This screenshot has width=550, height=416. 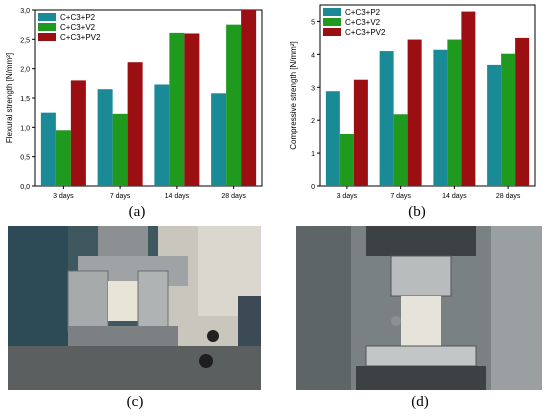 I want to click on y-tick-label: 0, so click(x=313, y=187).